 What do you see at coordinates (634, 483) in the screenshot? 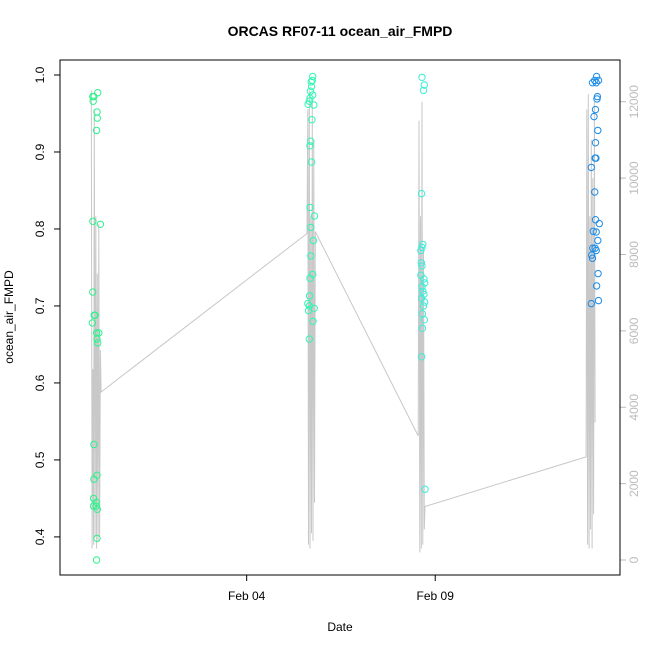
I see `y2-tick-label: 2000` at bounding box center [634, 483].